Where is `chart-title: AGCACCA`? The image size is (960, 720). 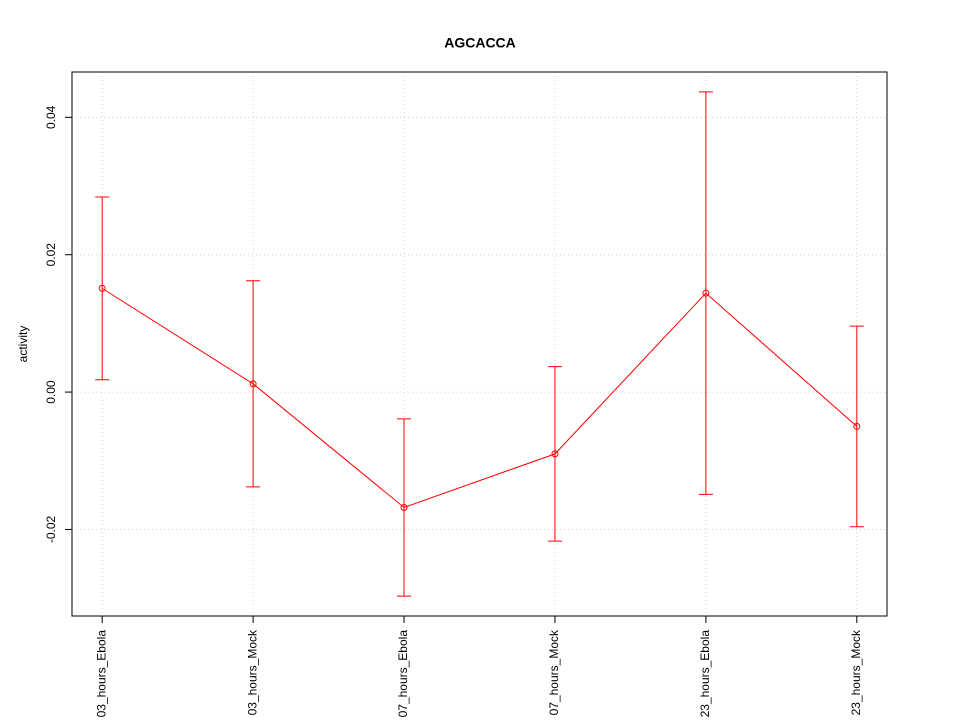 chart-title: AGCACCA is located at coordinates (480, 43).